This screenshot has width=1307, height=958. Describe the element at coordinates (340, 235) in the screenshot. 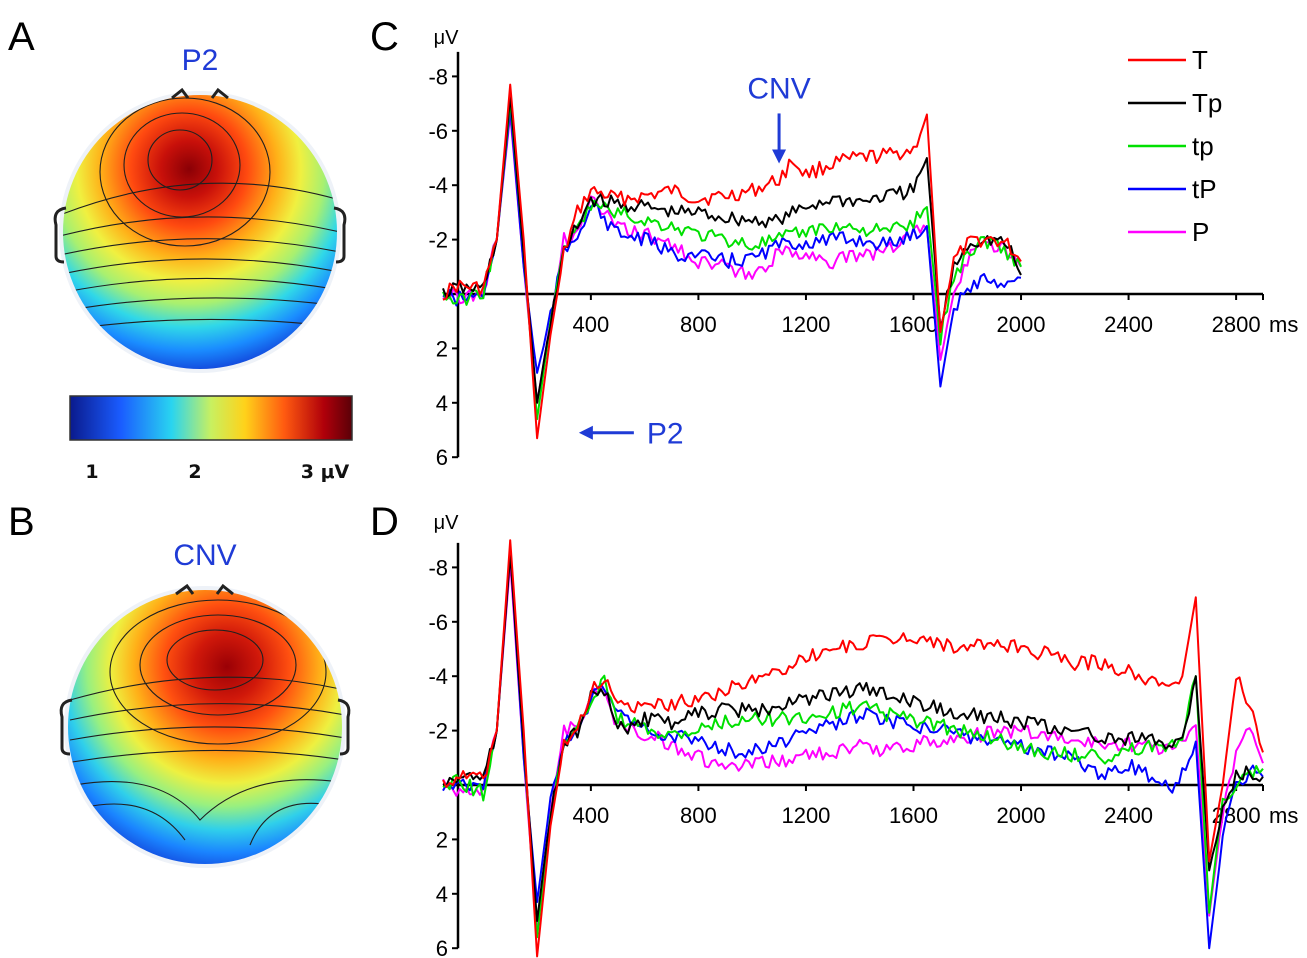

I see `topo-a-right-ear` at that location.